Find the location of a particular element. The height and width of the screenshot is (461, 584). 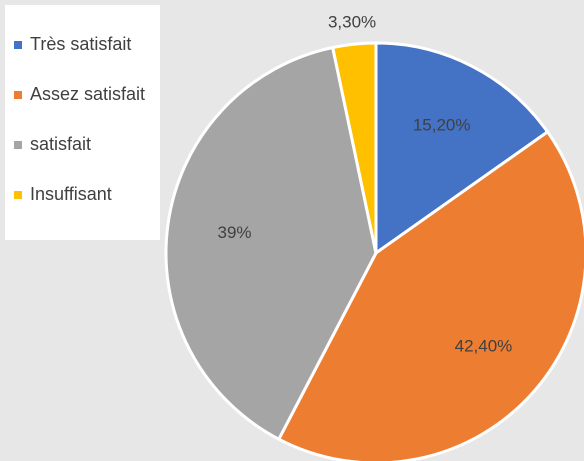

legend-label: Assez satisfait is located at coordinates (87, 94).